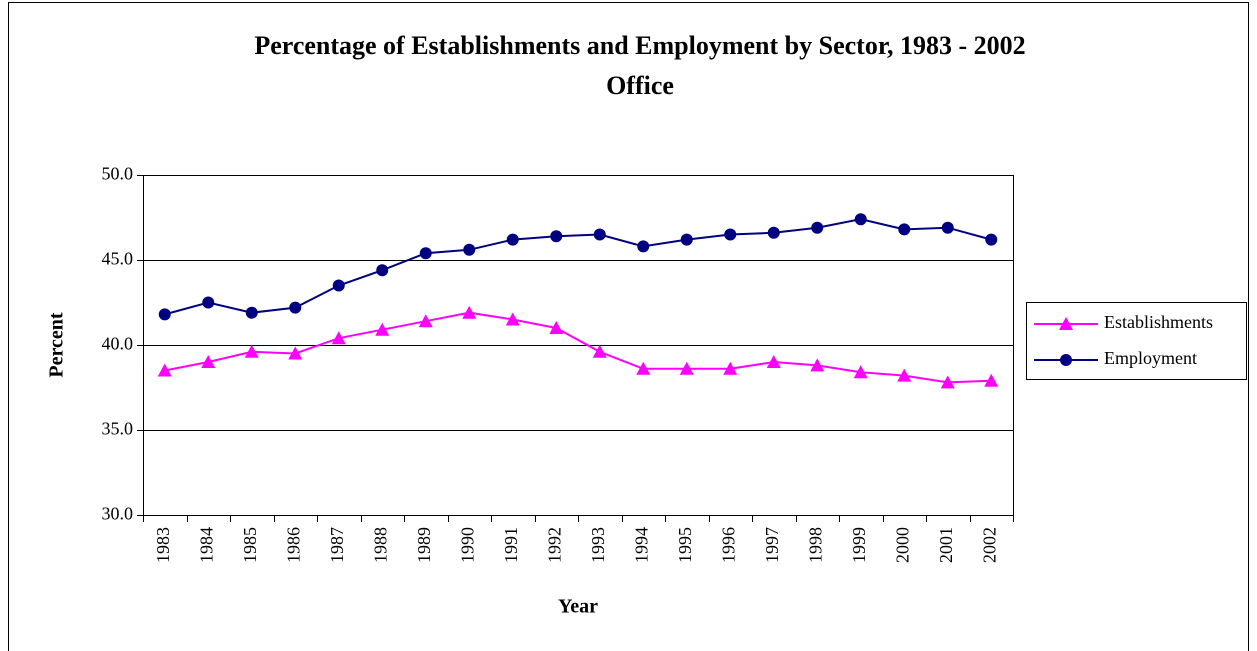 This screenshot has width=1257, height=651. Describe the element at coordinates (640, 85) in the screenshot. I see `chart-subtitle: Office` at that location.